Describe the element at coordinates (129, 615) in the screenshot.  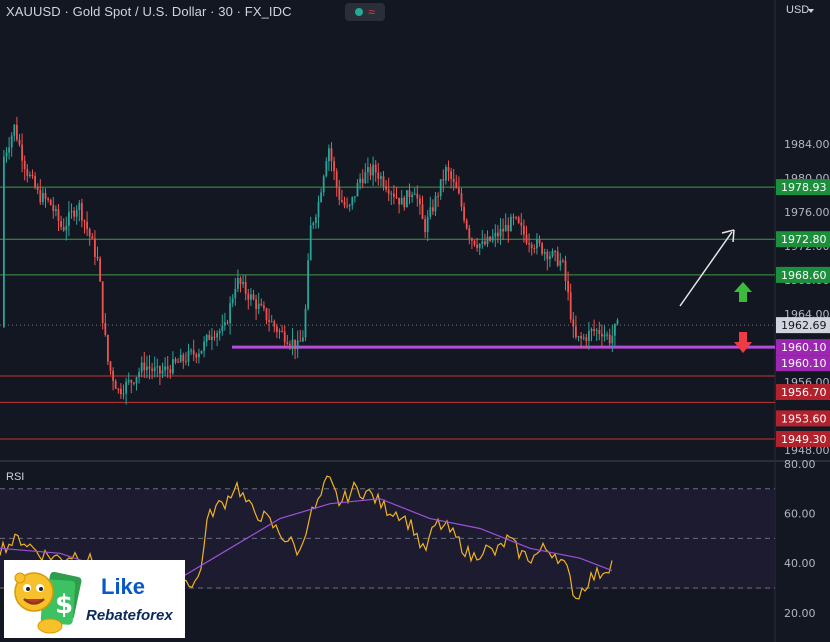
I see `logo-text-rebateforex: Rebateforex` at that location.